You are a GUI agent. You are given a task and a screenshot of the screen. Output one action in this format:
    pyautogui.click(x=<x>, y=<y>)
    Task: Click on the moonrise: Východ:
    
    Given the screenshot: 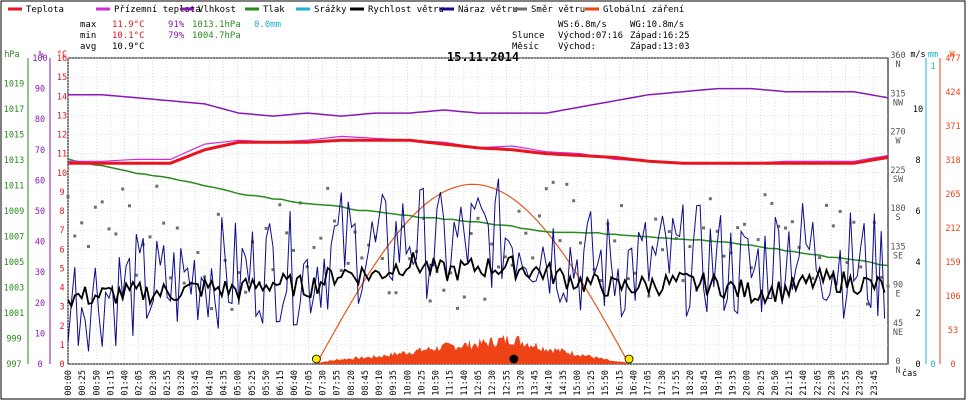 What is the action you would take?
    pyautogui.click(x=577, y=47)
    